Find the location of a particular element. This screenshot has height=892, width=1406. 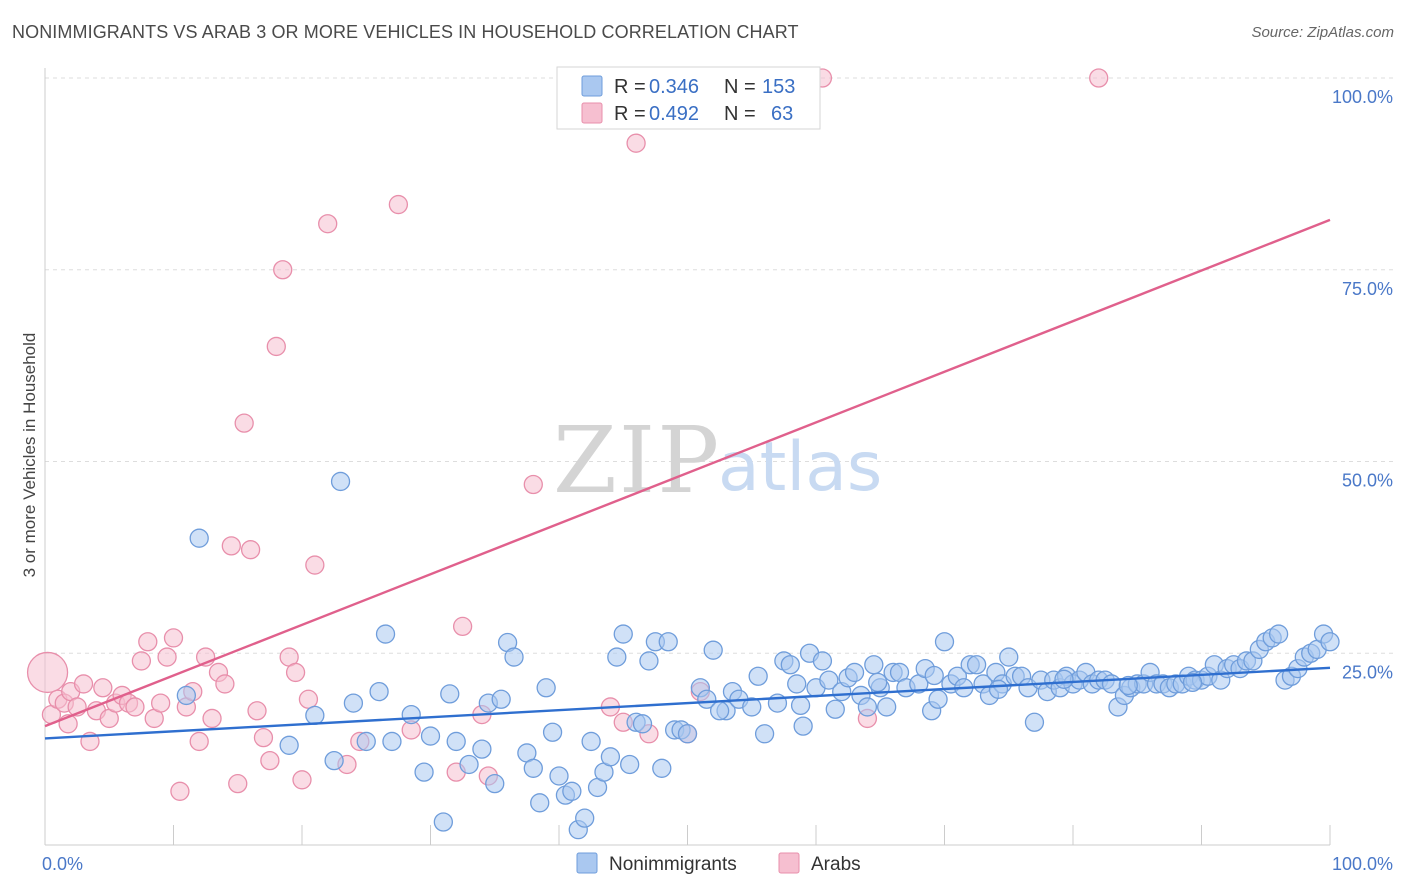

legend-r-label-2: R = is located at coordinates (630, 114).